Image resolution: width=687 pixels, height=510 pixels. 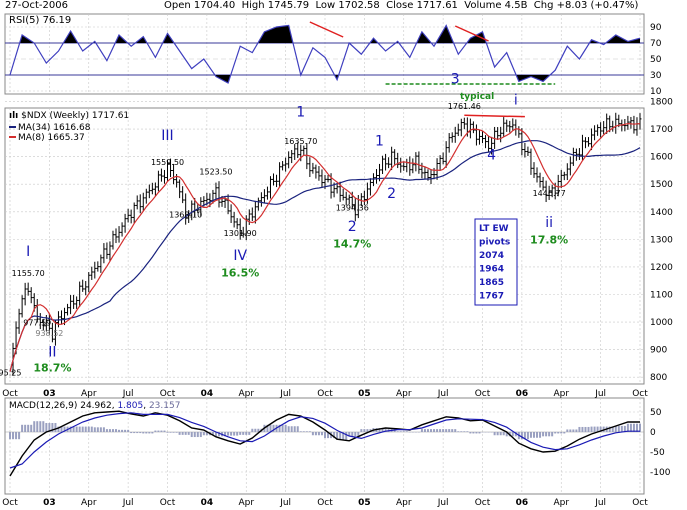 What do you see at coordinates (96, 406) in the screenshot?
I see `macd-value: 24.962` at bounding box center [96, 406].